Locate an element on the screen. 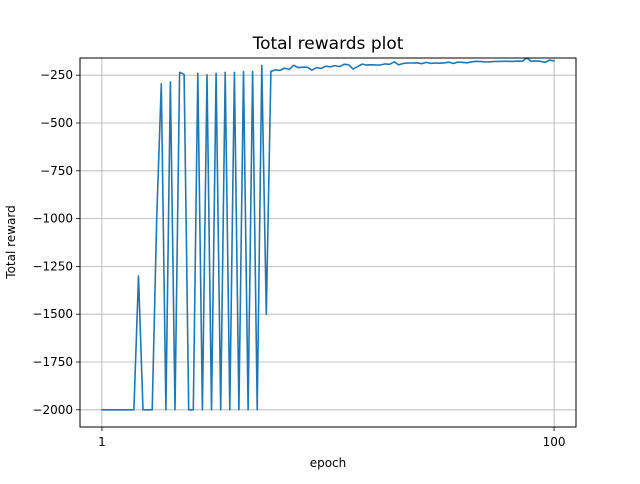 The width and height of the screenshot is (640, 484). chart-title: Total rewards plot is located at coordinates (328, 44).